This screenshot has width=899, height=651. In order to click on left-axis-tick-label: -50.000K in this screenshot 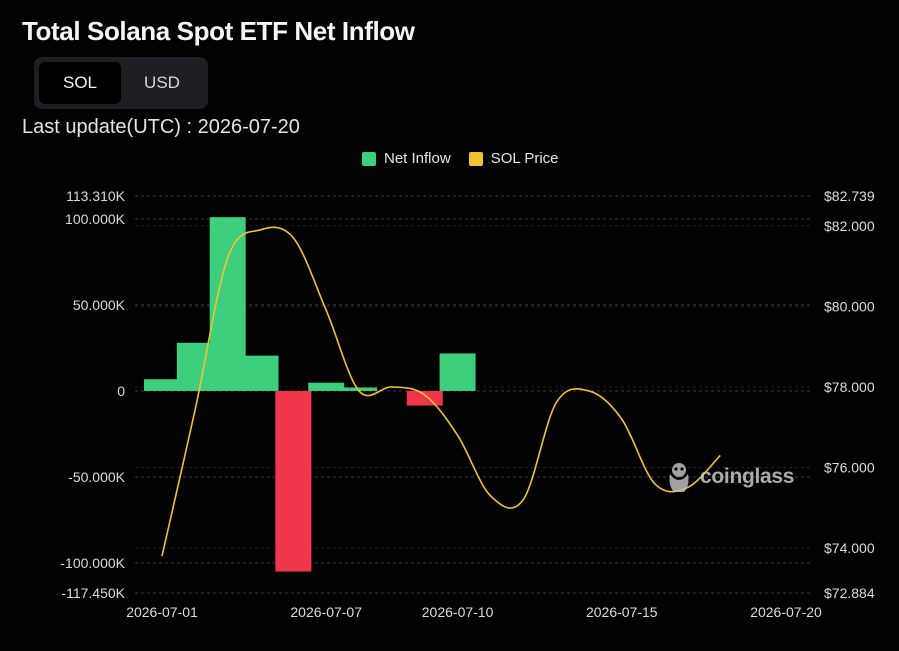, I will do `click(96, 477)`.